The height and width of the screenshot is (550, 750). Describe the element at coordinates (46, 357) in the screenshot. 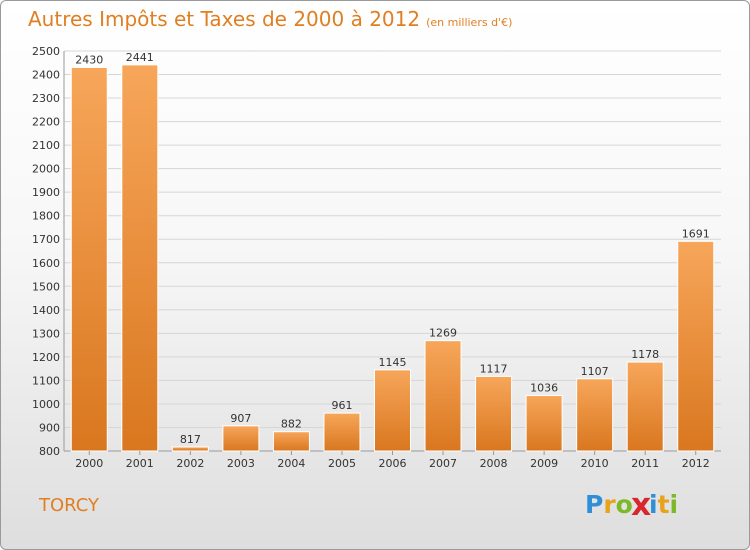

I see `y-tick-label: 1200` at that location.